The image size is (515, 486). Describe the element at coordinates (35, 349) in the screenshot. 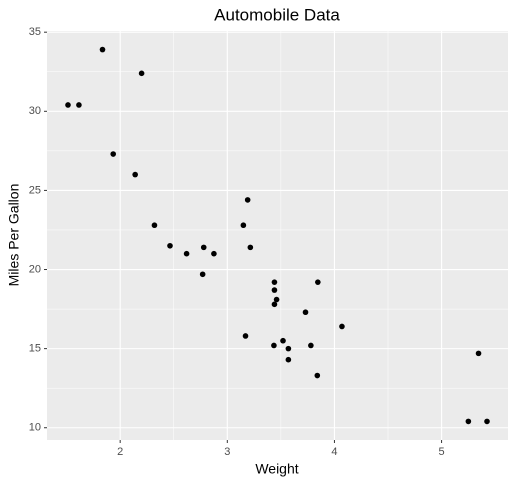

I see `y-tick-label: 15` at that location.